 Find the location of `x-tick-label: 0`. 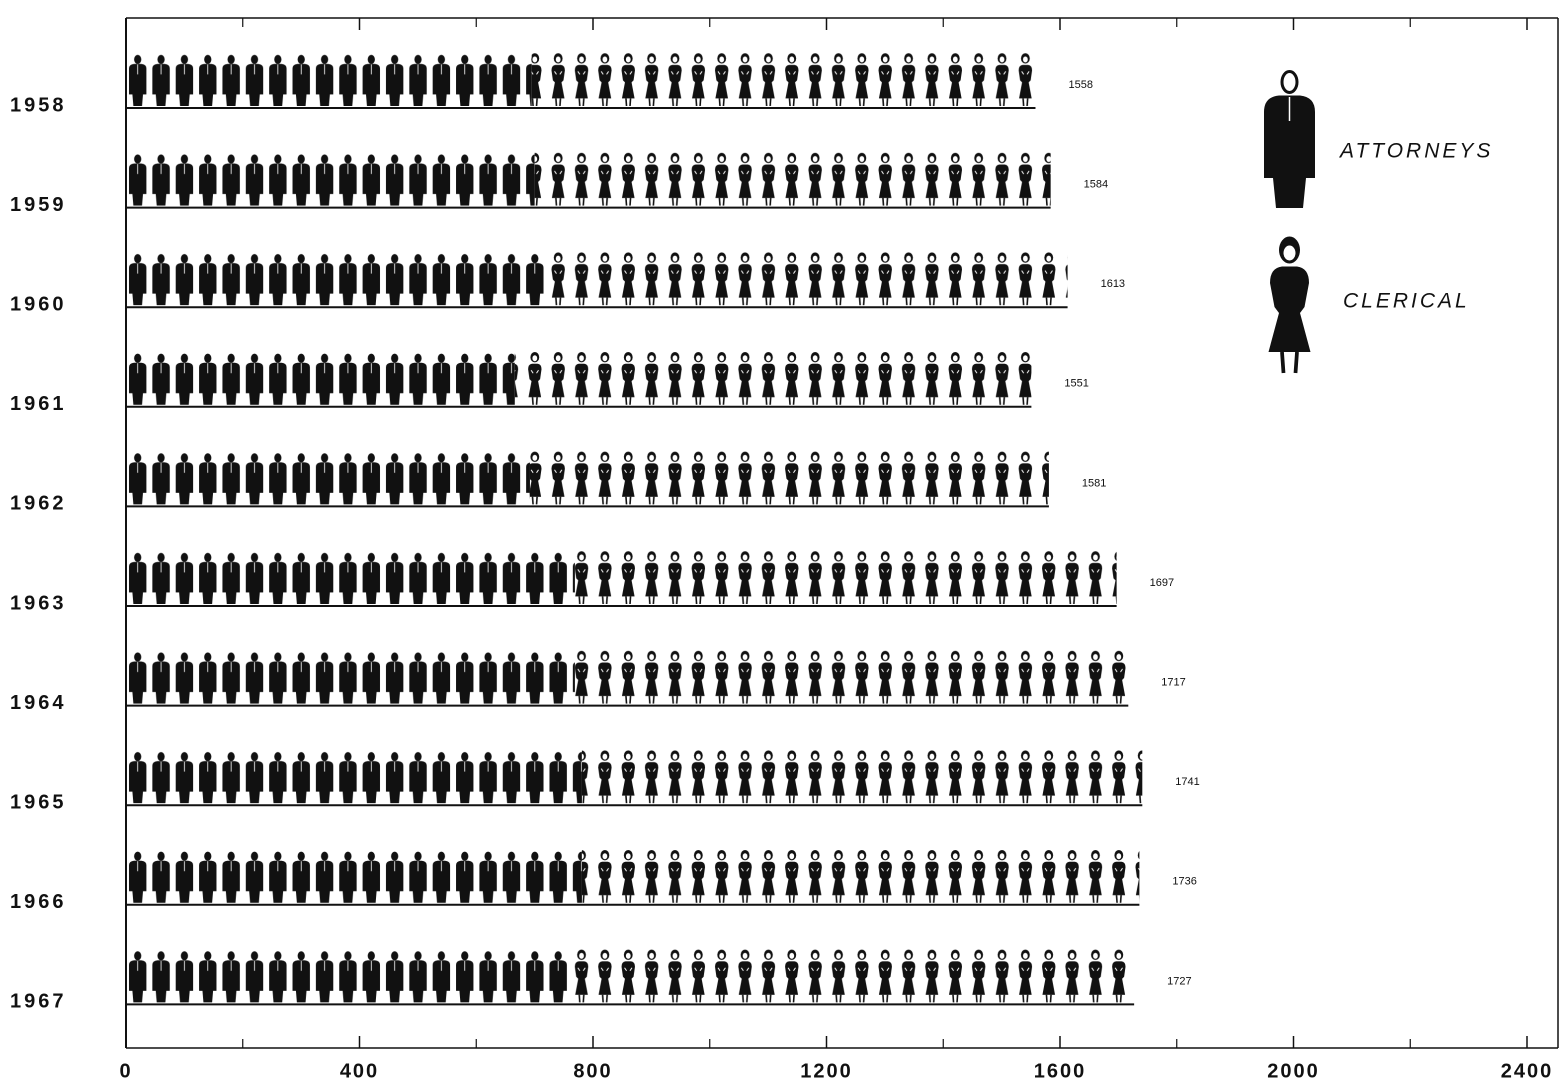

x-tick-label: 0 is located at coordinates (125, 1071).